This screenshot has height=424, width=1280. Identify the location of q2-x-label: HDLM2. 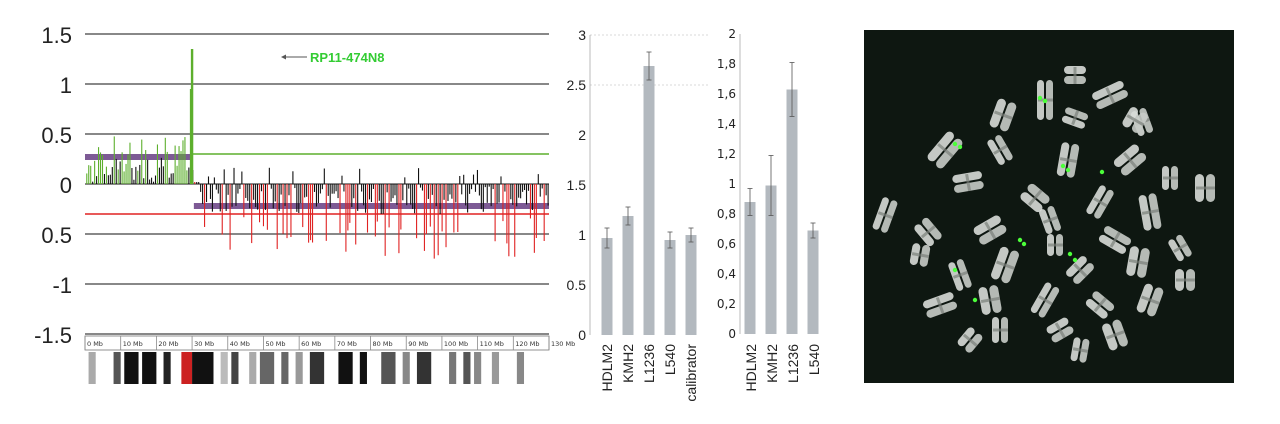
(751, 368).